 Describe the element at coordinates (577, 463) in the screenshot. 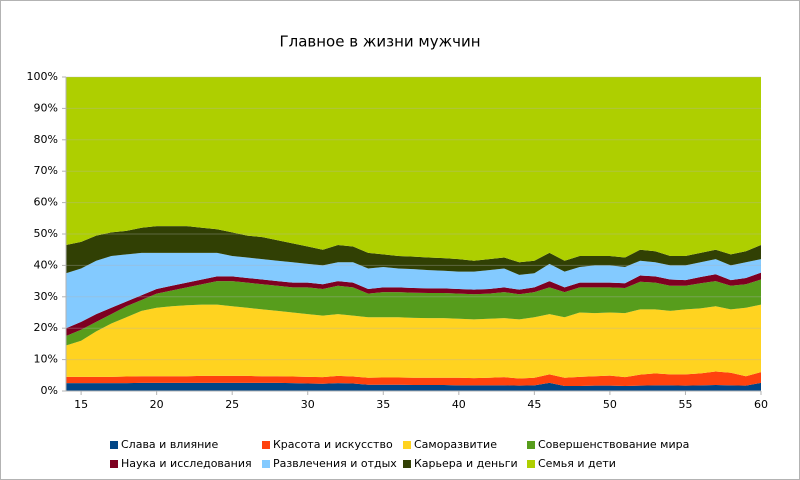

I see `legend-label: Семья и дети` at that location.